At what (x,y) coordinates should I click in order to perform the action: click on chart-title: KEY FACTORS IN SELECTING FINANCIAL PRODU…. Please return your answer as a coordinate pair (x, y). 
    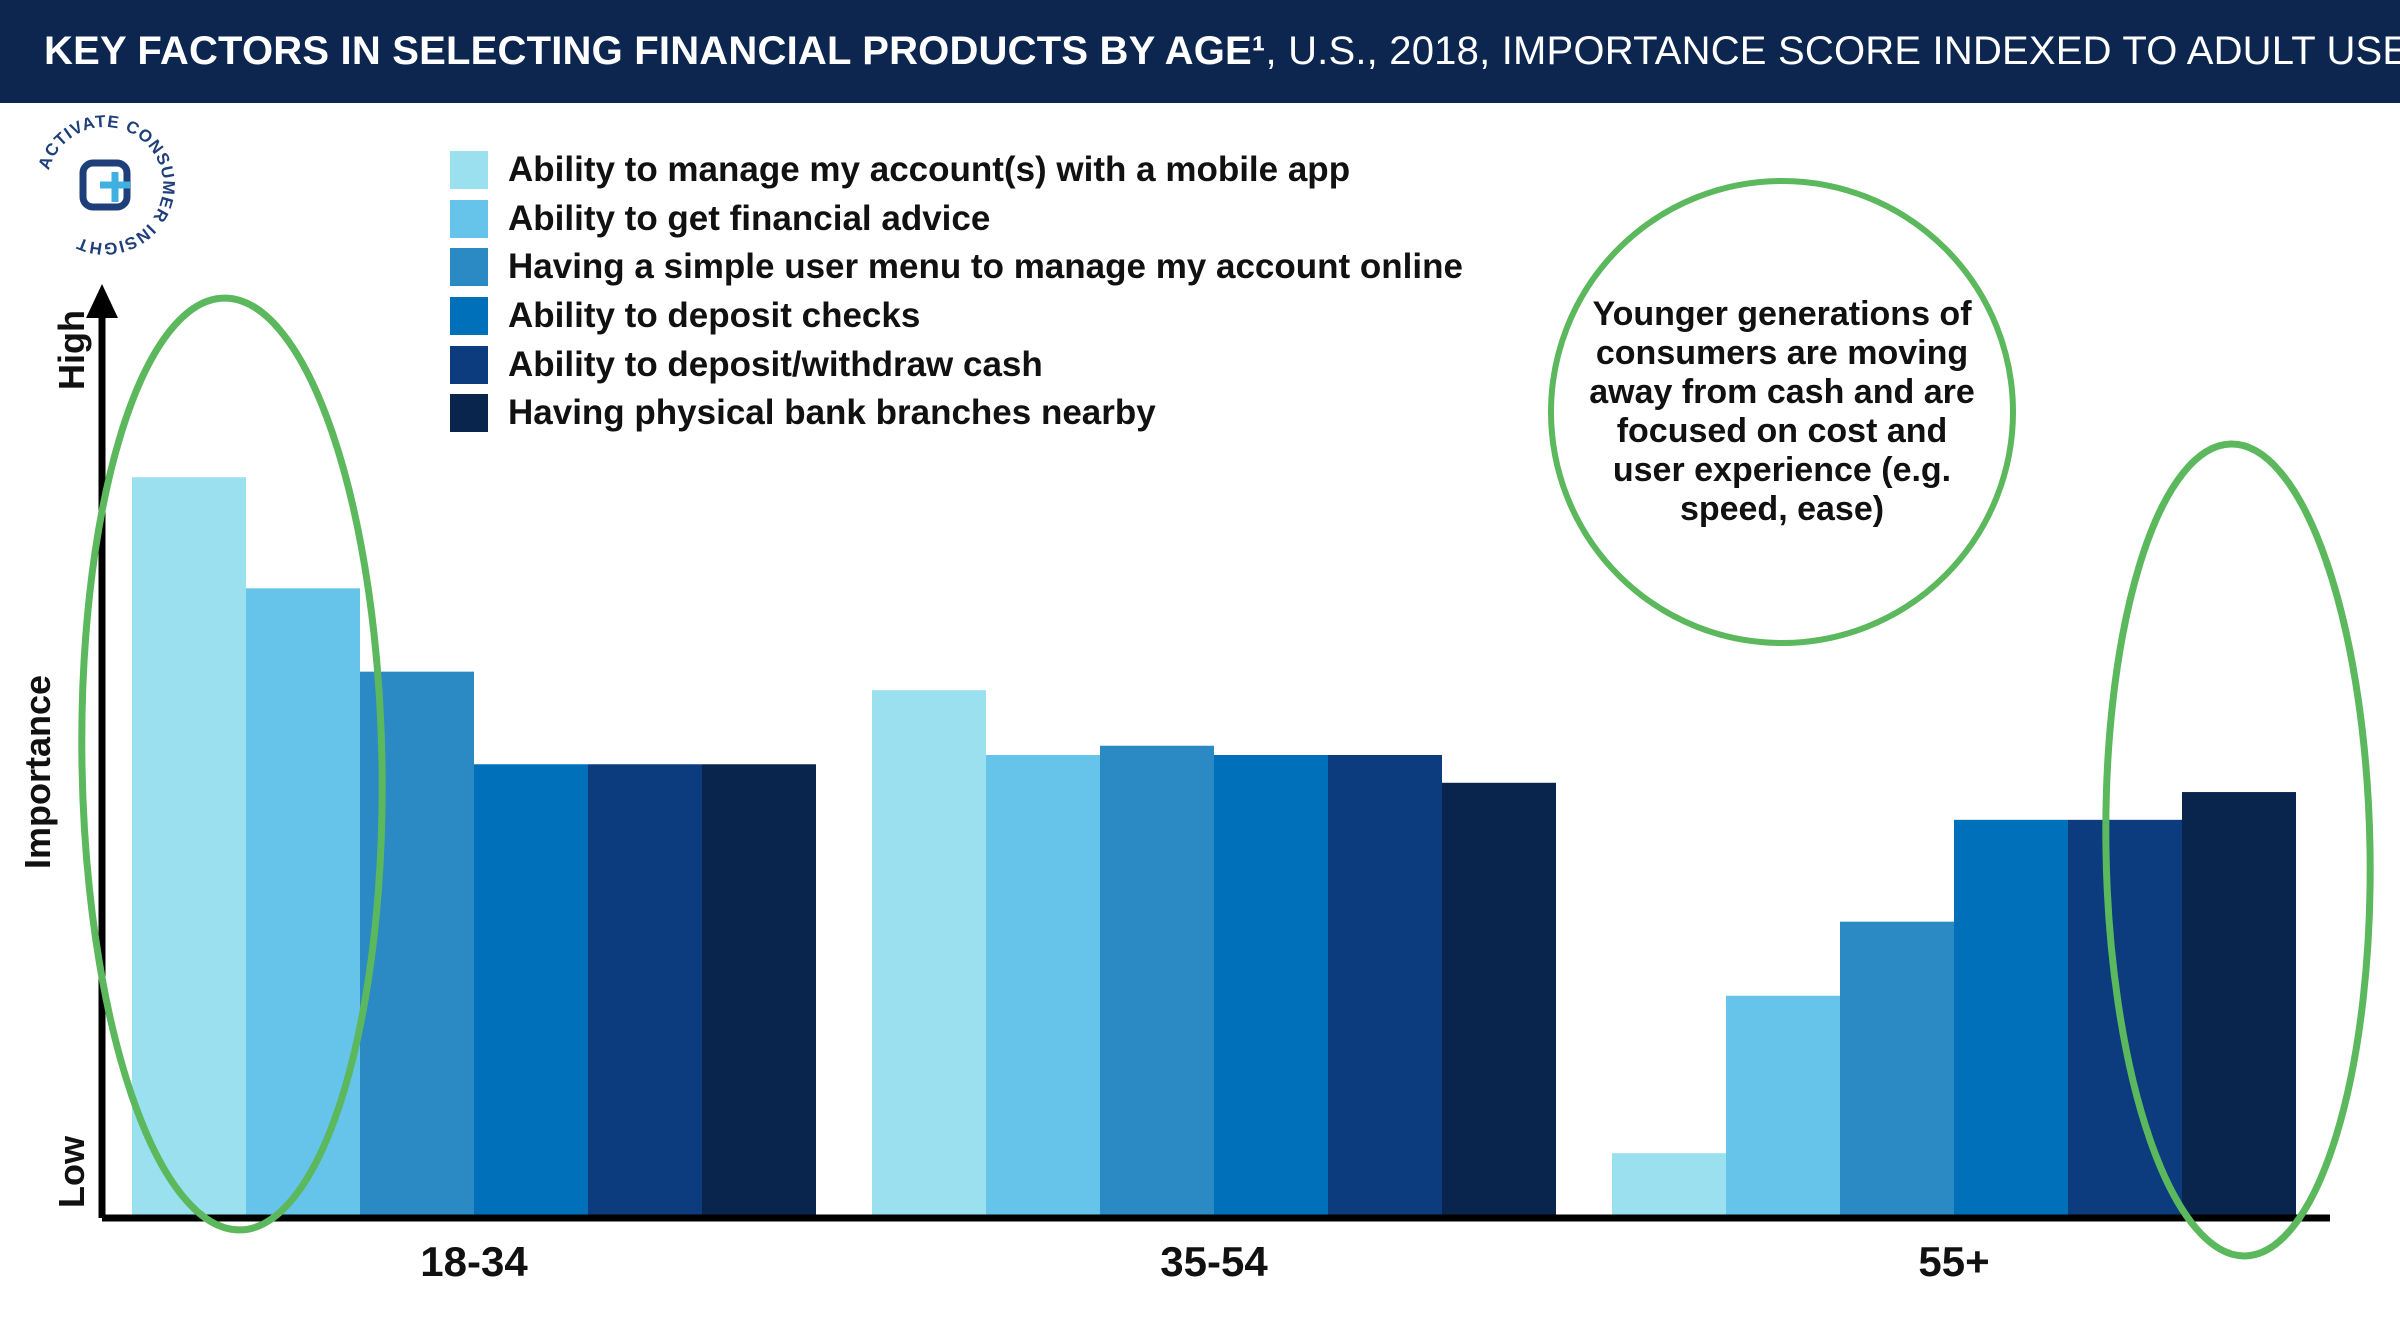
    Looking at the image, I should click on (1222, 51).